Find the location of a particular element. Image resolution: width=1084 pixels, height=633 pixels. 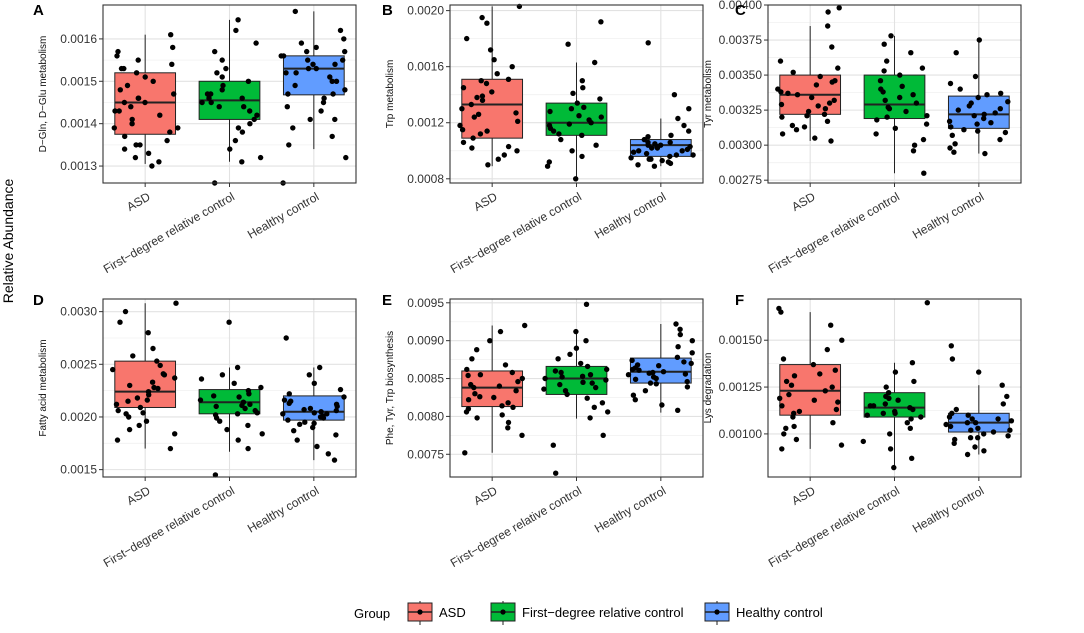

y-tick-label: 0.0095 is located at coordinates (425, 303).